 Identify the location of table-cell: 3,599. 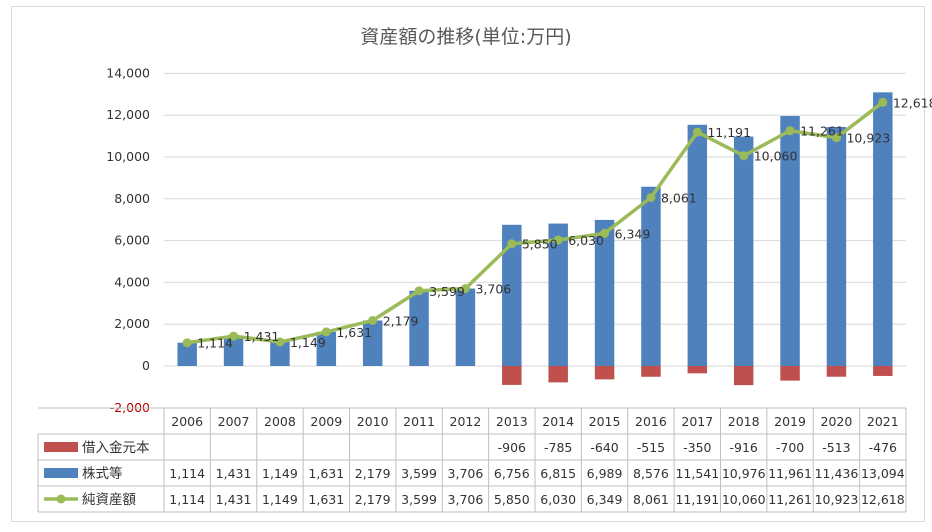
(419, 499).